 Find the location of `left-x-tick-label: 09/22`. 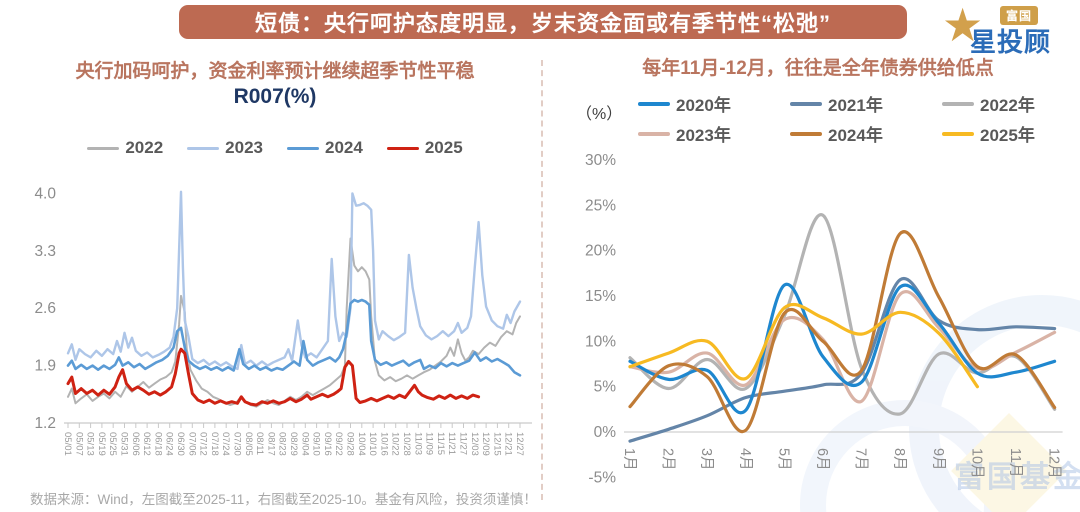

left-x-tick-label: 09/22 is located at coordinates (338, 444).